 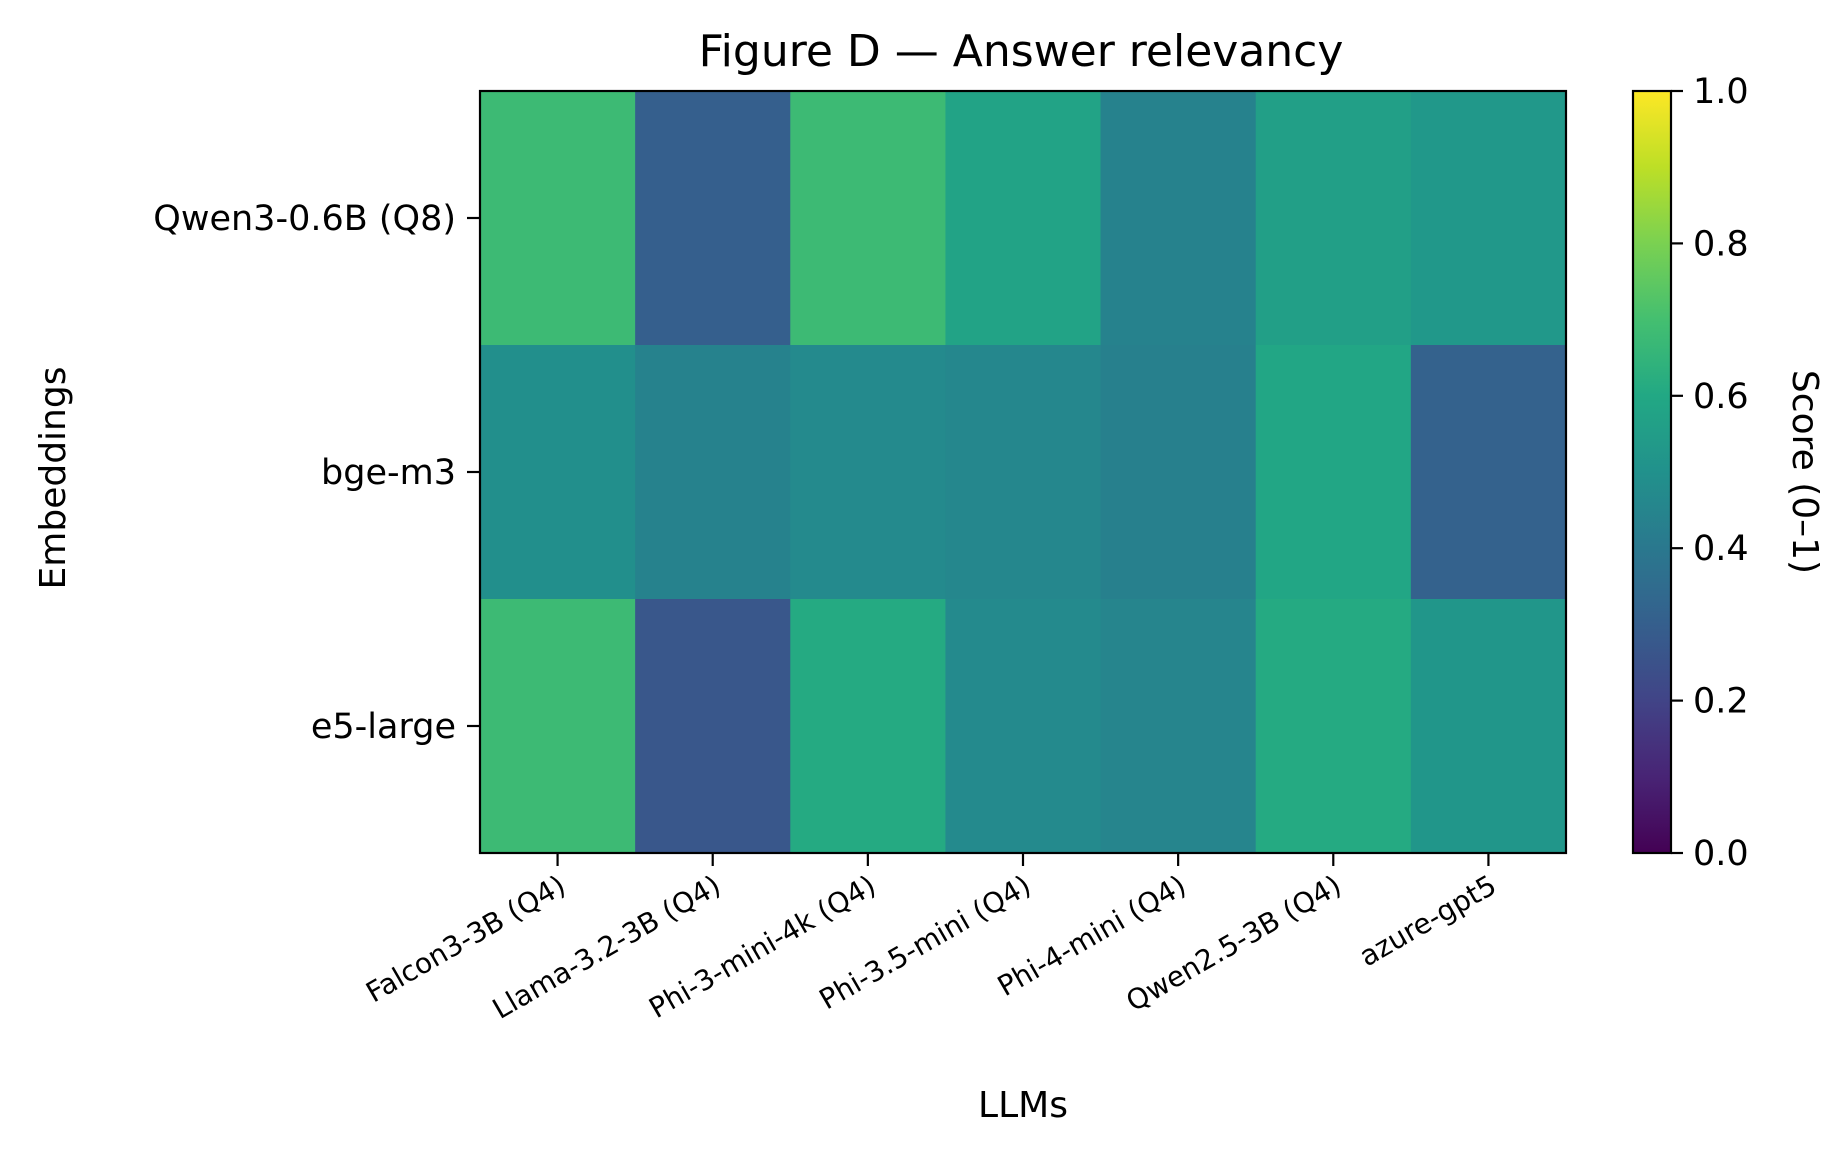 What do you see at coordinates (1721, 854) in the screenshot?
I see `colorbar-tick-label: 0.0` at bounding box center [1721, 854].